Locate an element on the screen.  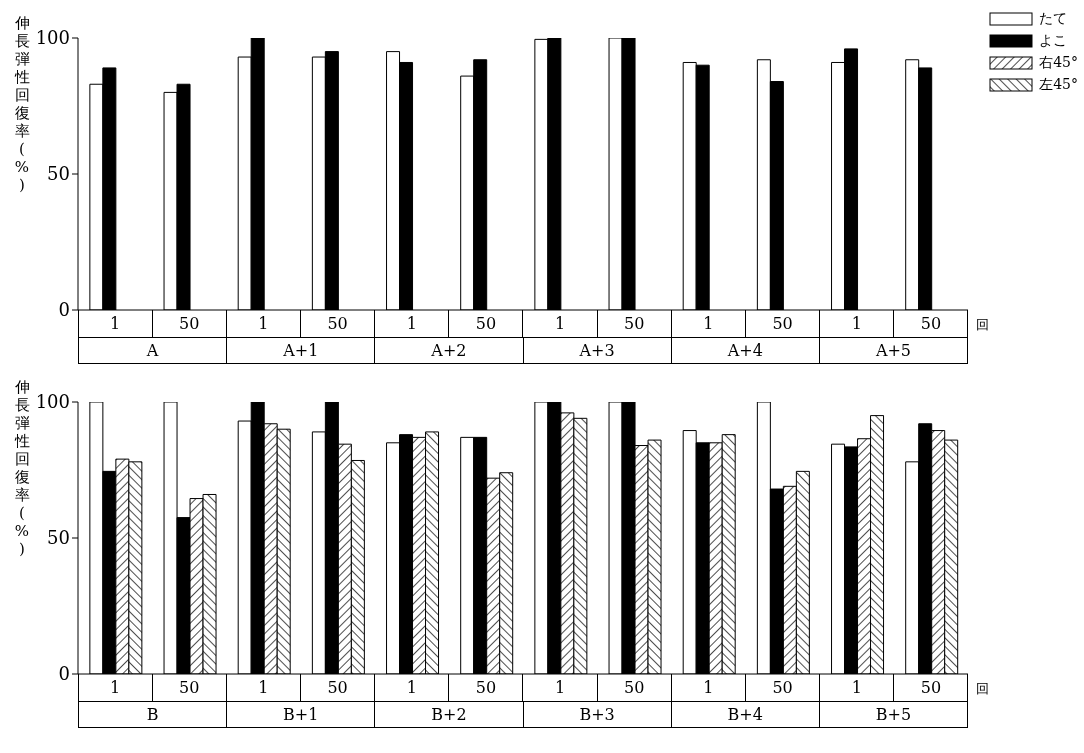
text: A+3 is located at coordinates (597, 351).